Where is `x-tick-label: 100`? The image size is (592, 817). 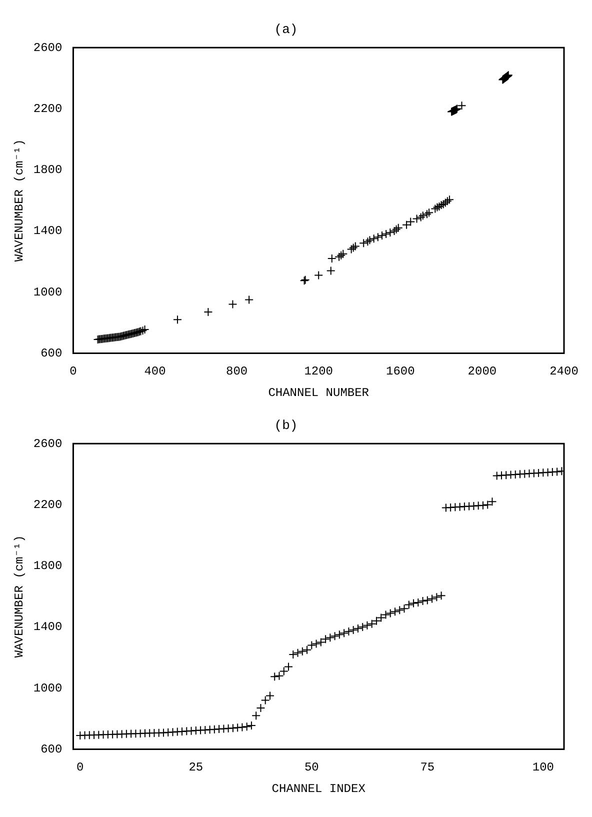 x-tick-label: 100 is located at coordinates (543, 767).